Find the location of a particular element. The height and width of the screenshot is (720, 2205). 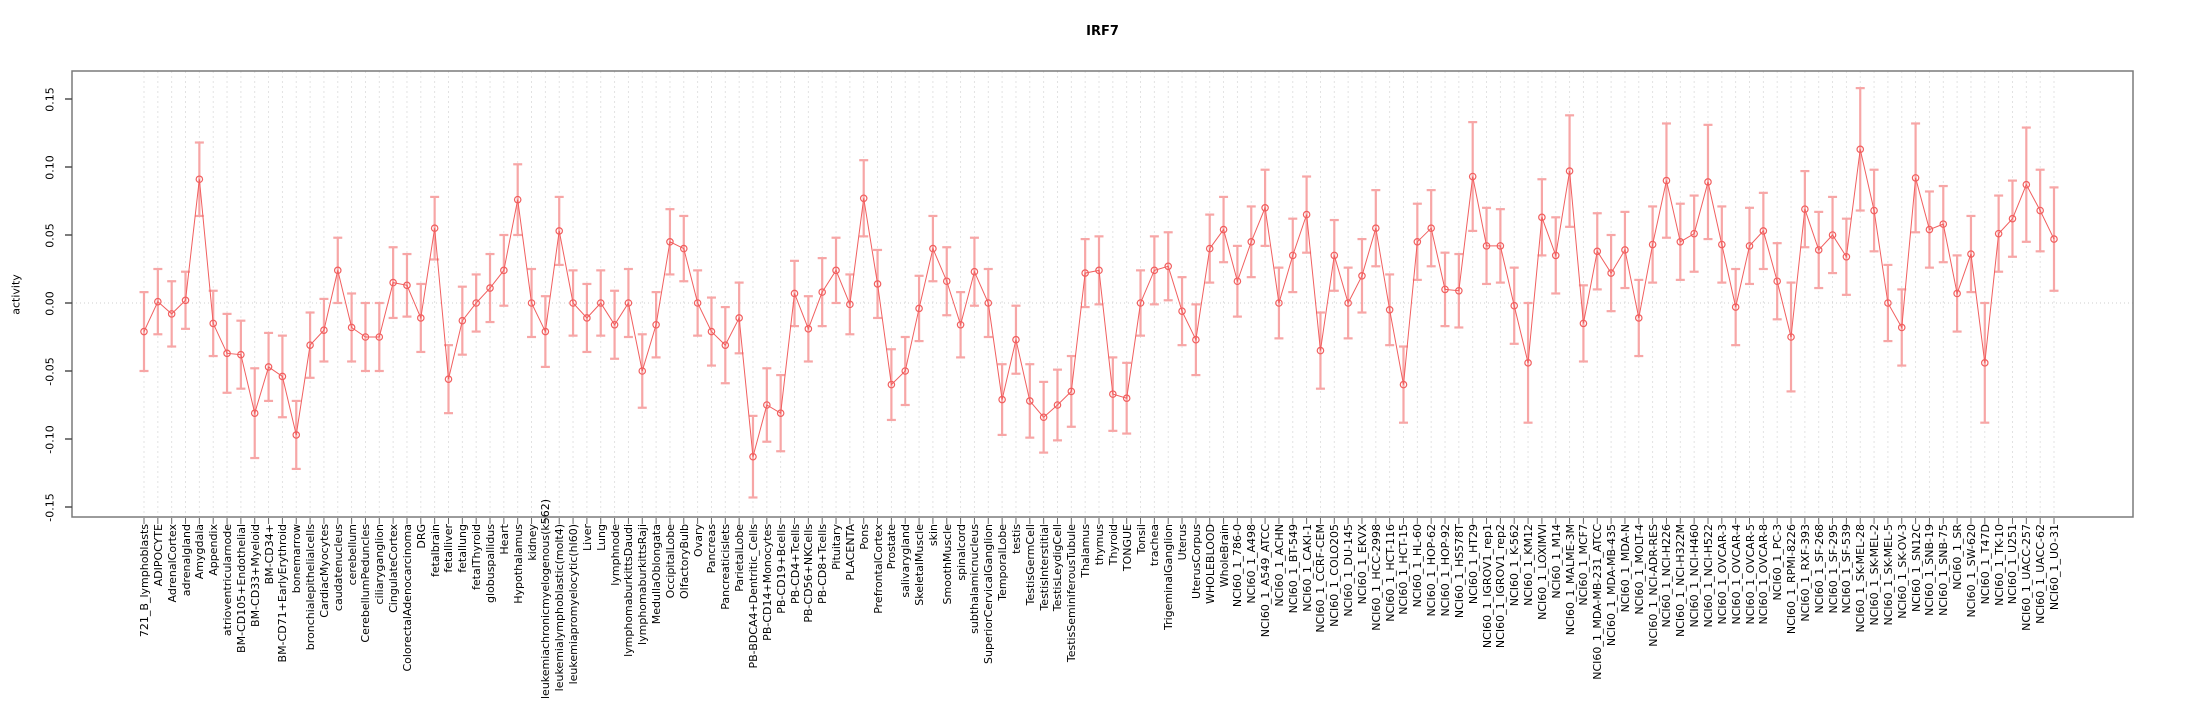

x-tick-label: PB-CD56+NKCells is located at coordinates (809, 573).